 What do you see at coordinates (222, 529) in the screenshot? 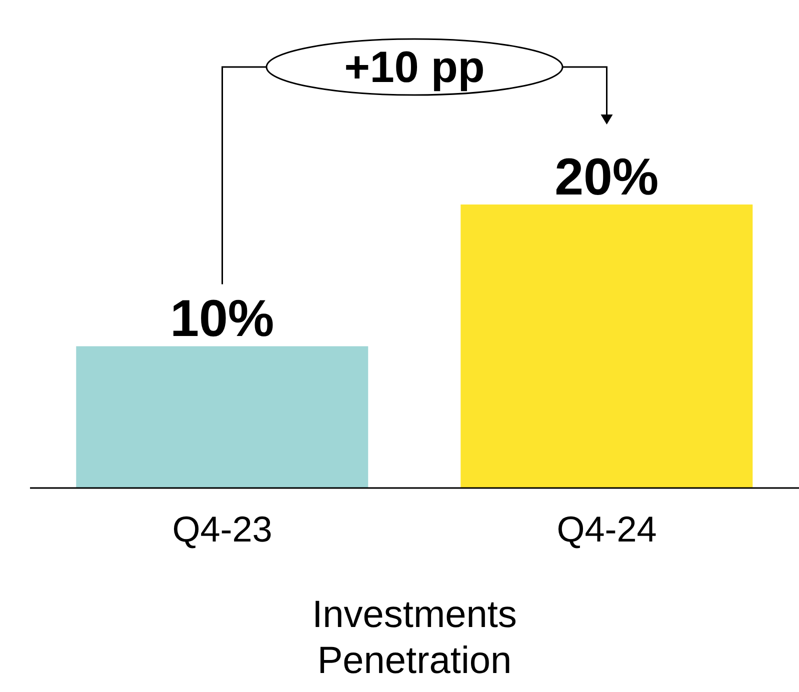
I see `x-tick-label: Q4-23` at bounding box center [222, 529].